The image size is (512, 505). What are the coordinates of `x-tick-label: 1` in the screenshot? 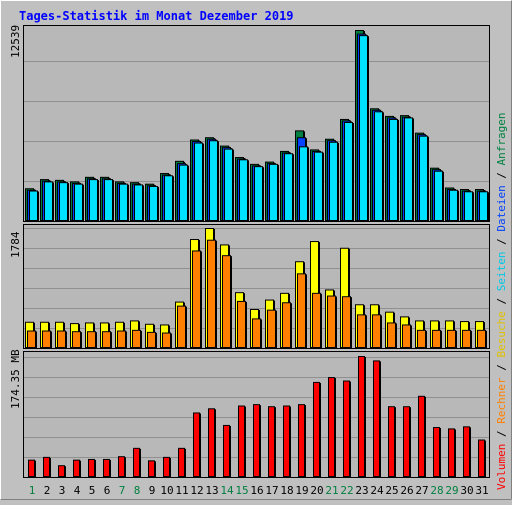 It's located at (32, 490).